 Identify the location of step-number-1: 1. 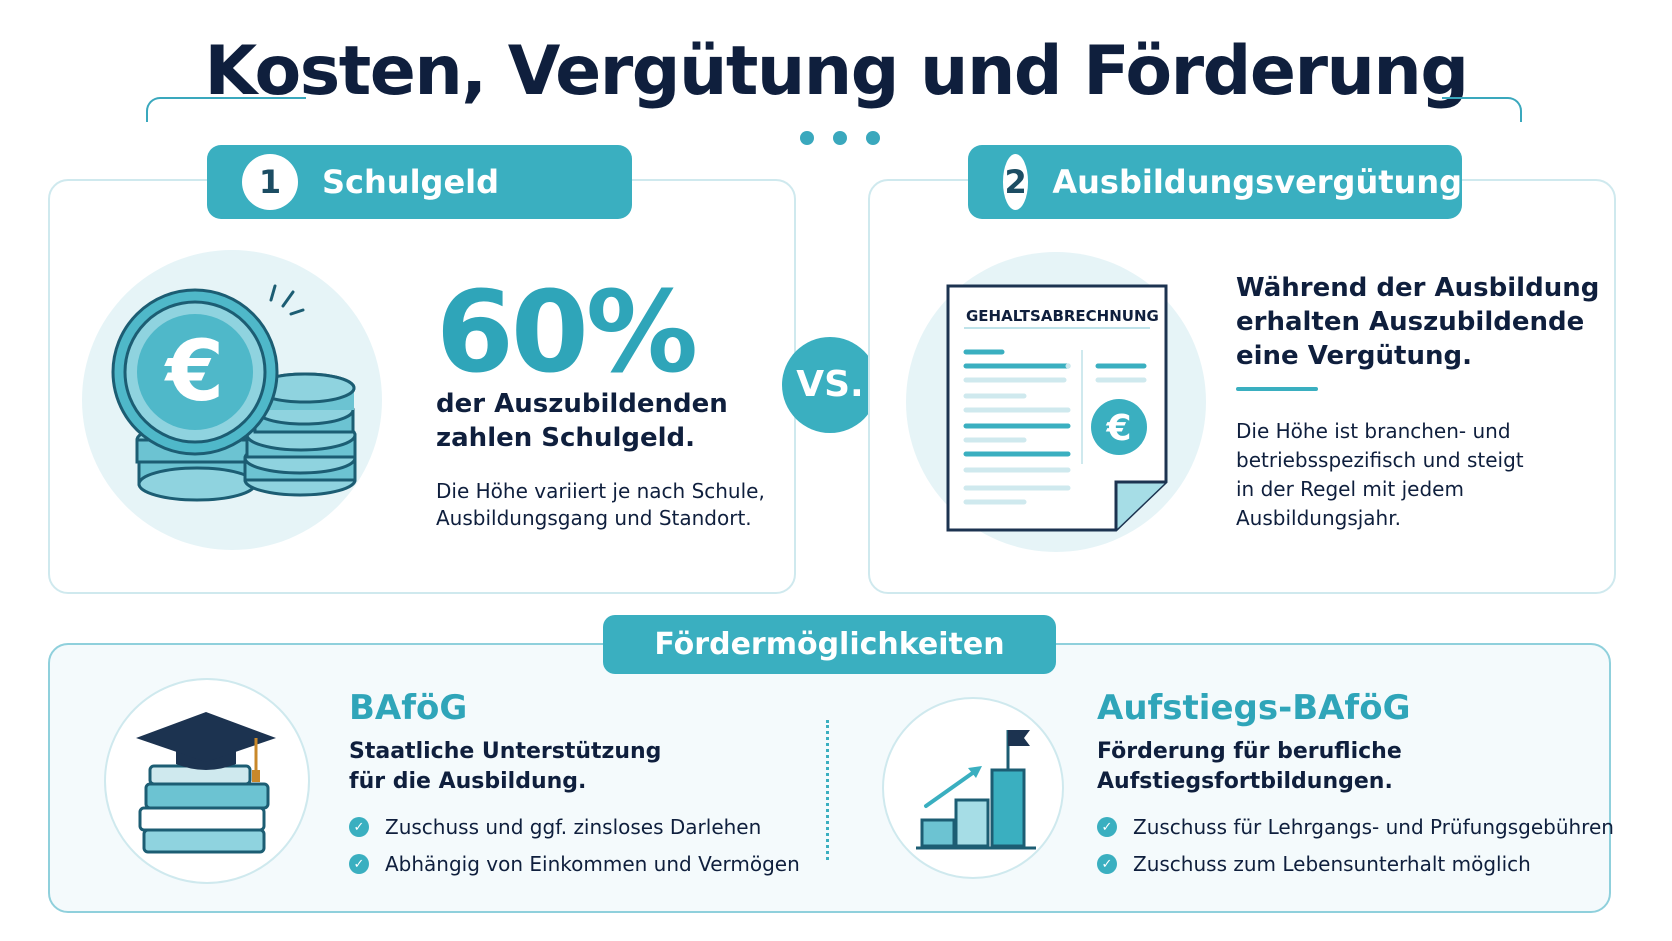
(270, 182).